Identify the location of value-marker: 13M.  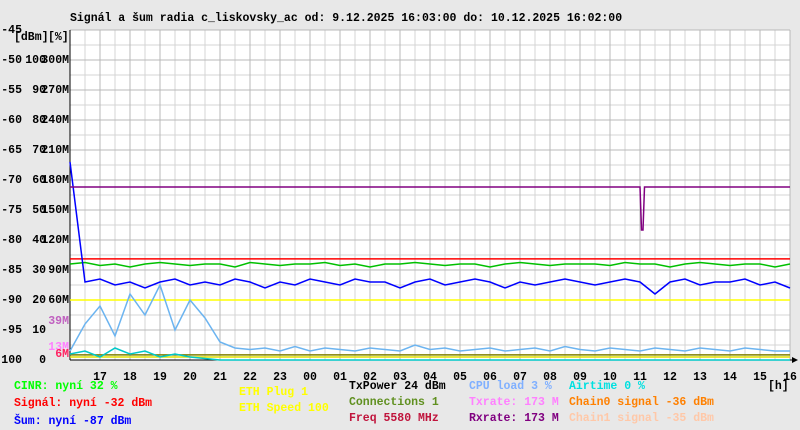
(58, 347).